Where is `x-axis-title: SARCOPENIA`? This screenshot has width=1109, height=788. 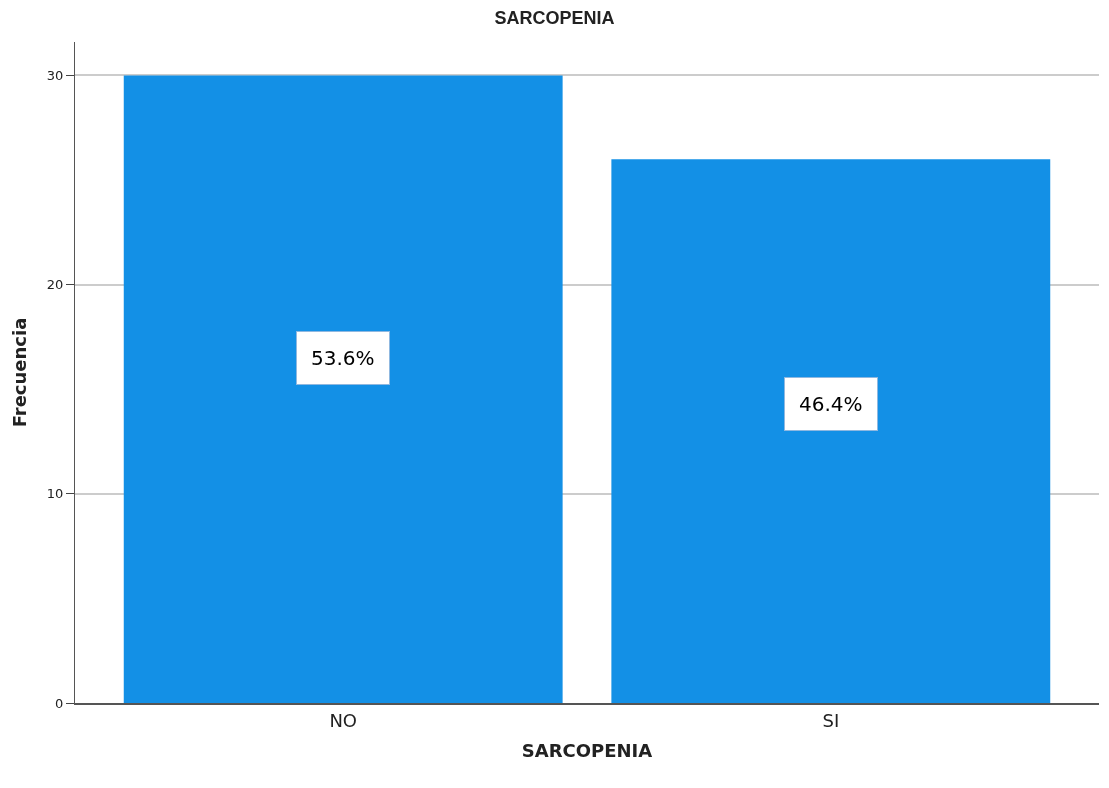 x-axis-title: SARCOPENIA is located at coordinates (587, 751).